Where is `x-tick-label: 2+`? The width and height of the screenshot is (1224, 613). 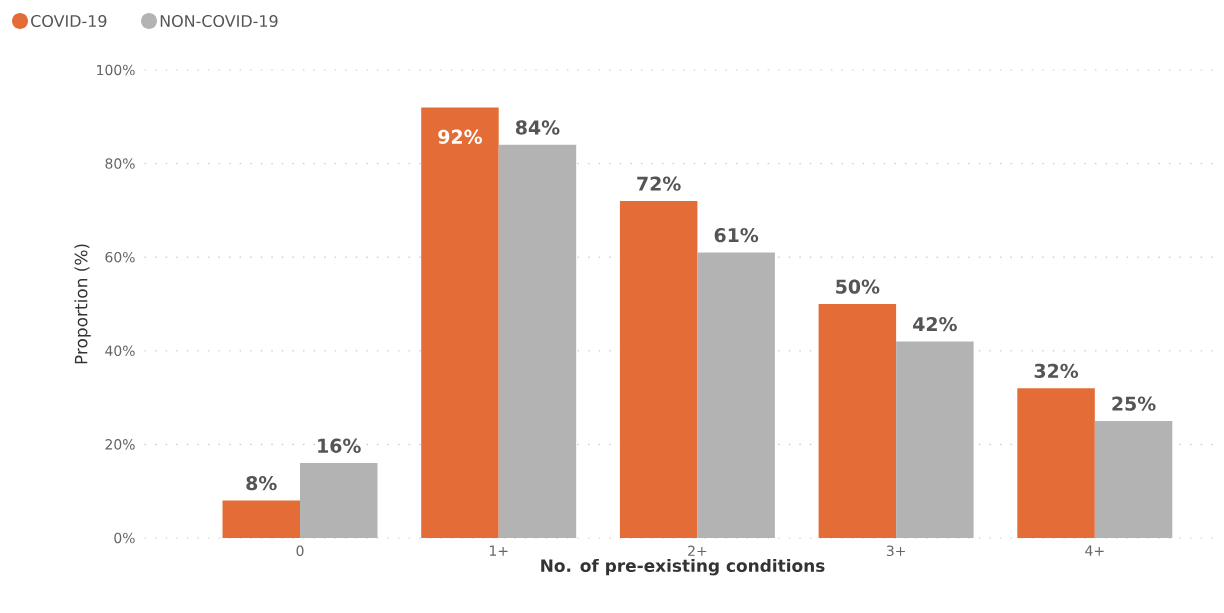 x-tick-label: 2+ is located at coordinates (697, 550).